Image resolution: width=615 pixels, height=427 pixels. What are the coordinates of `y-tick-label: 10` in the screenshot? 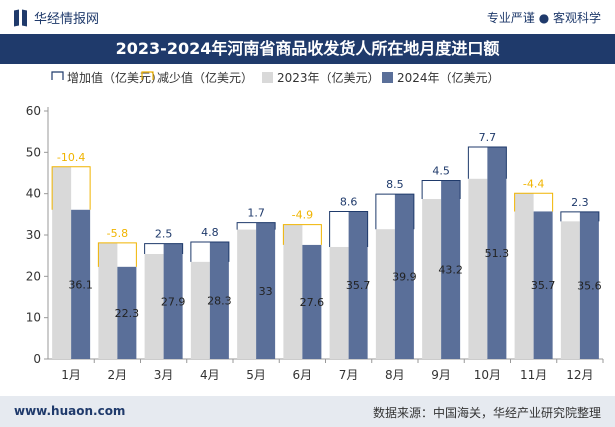 It's located at (33, 318).